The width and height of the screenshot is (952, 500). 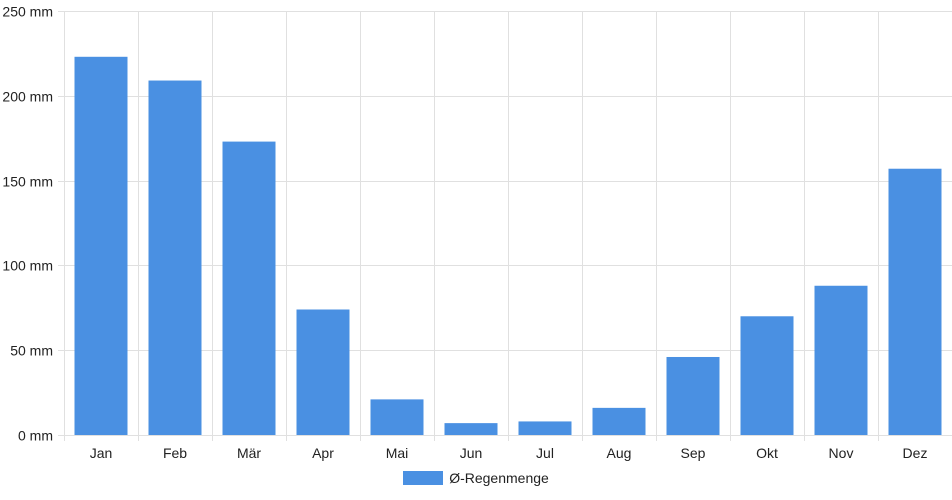 I want to click on y-tick-label: 100 mm, so click(x=27, y=266).